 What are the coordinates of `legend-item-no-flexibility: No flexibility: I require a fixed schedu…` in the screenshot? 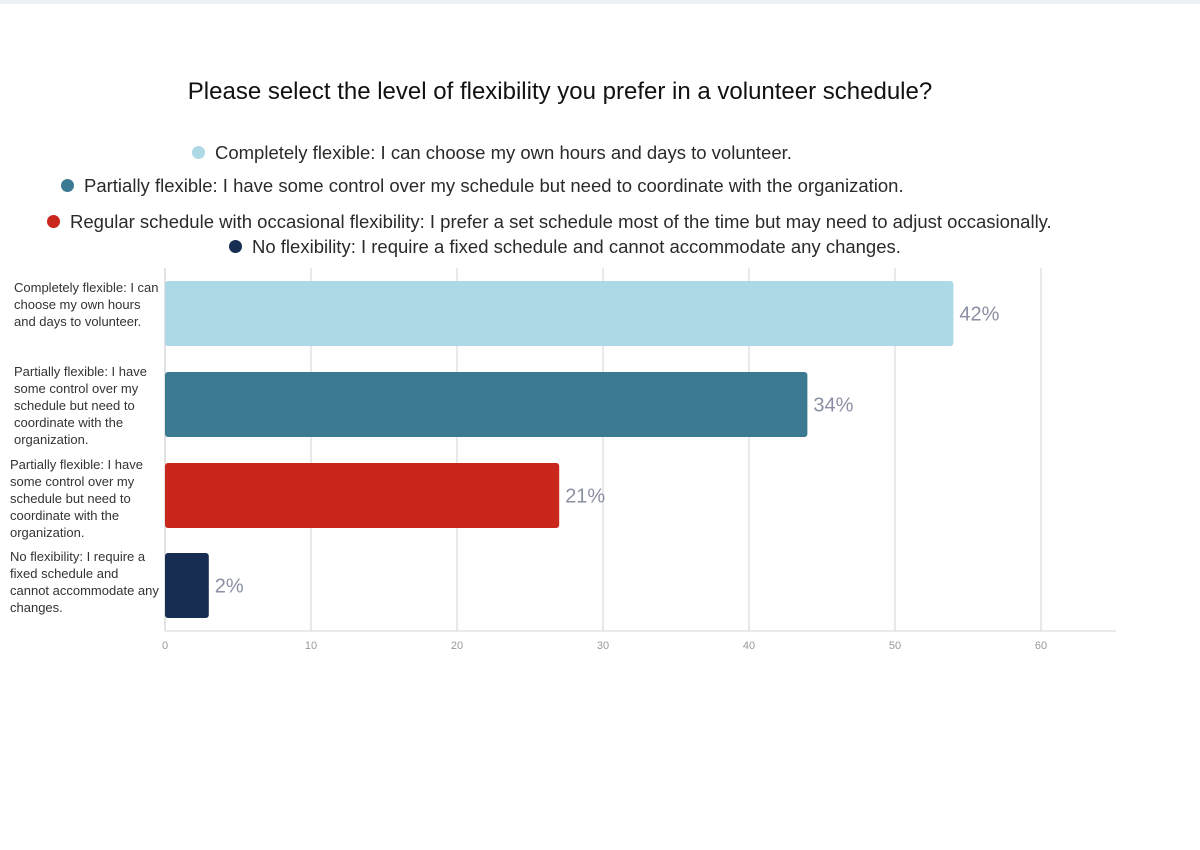 It's located at (565, 247).